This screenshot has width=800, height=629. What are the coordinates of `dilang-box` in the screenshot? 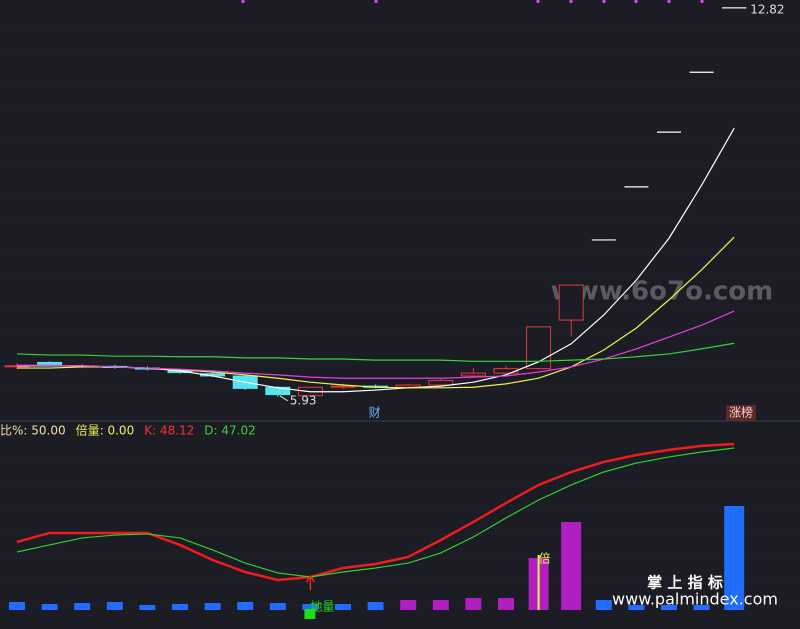 It's located at (310, 614).